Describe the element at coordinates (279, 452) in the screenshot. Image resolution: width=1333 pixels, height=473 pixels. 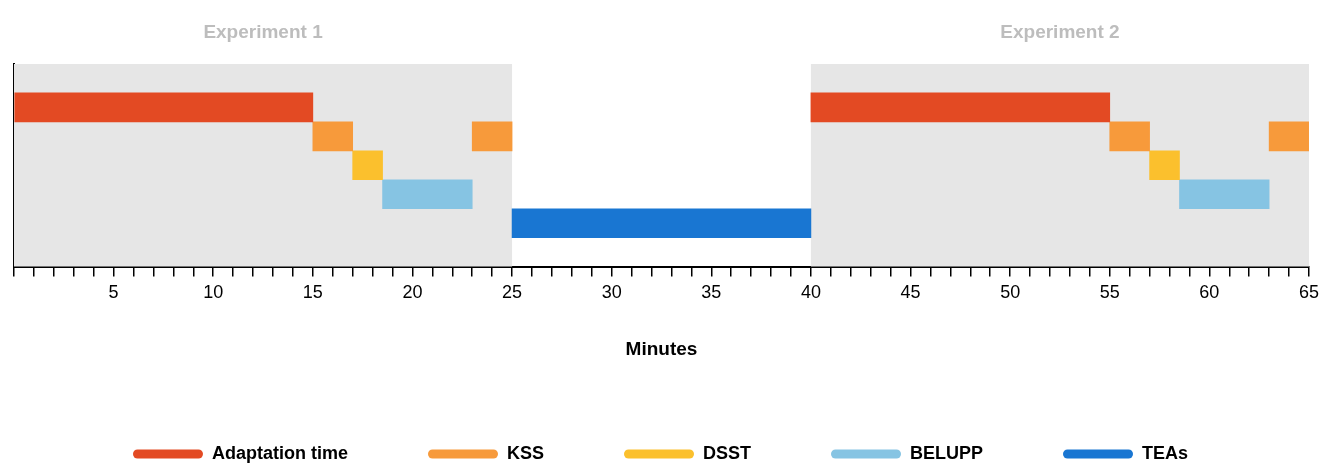
I see `legend-label: Adaptation time` at that location.